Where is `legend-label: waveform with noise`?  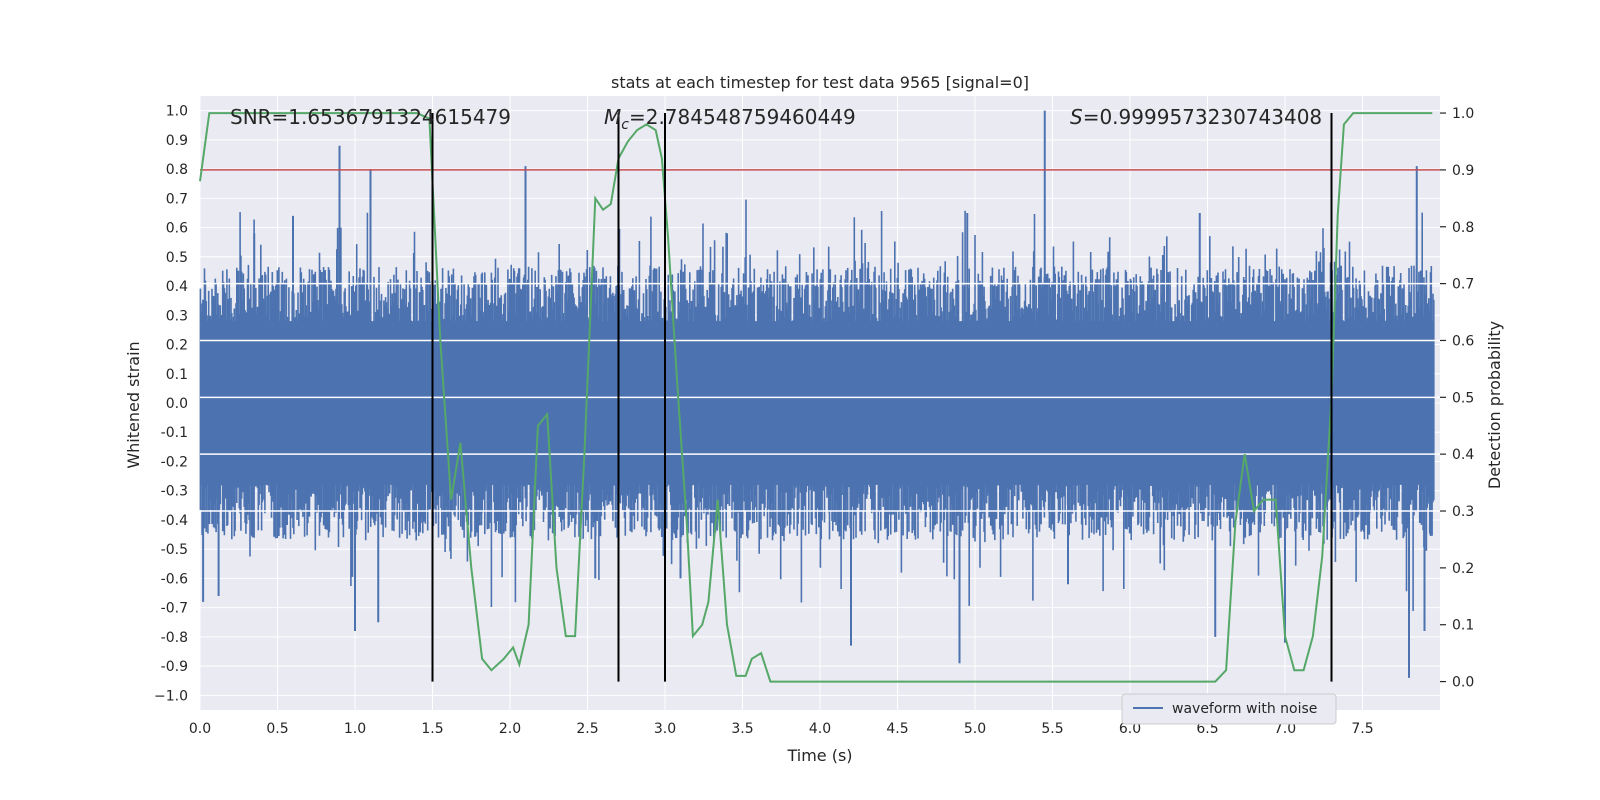 legend-label: waveform with noise is located at coordinates (1244, 709).